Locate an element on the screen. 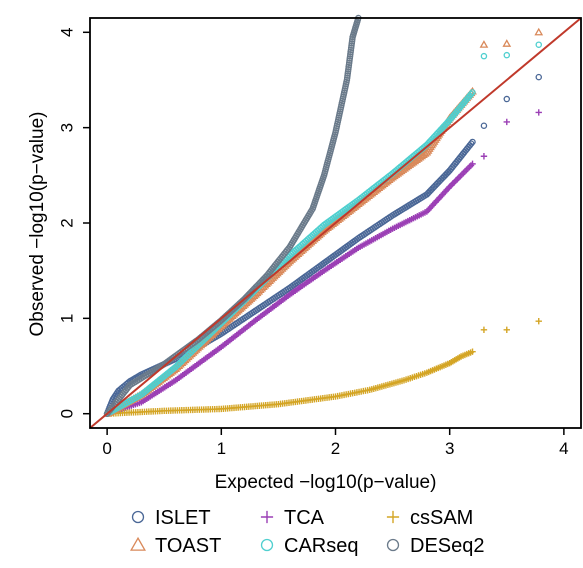 This screenshot has width=583, height=568. legend-item-toast: TOAST is located at coordinates (175, 546).